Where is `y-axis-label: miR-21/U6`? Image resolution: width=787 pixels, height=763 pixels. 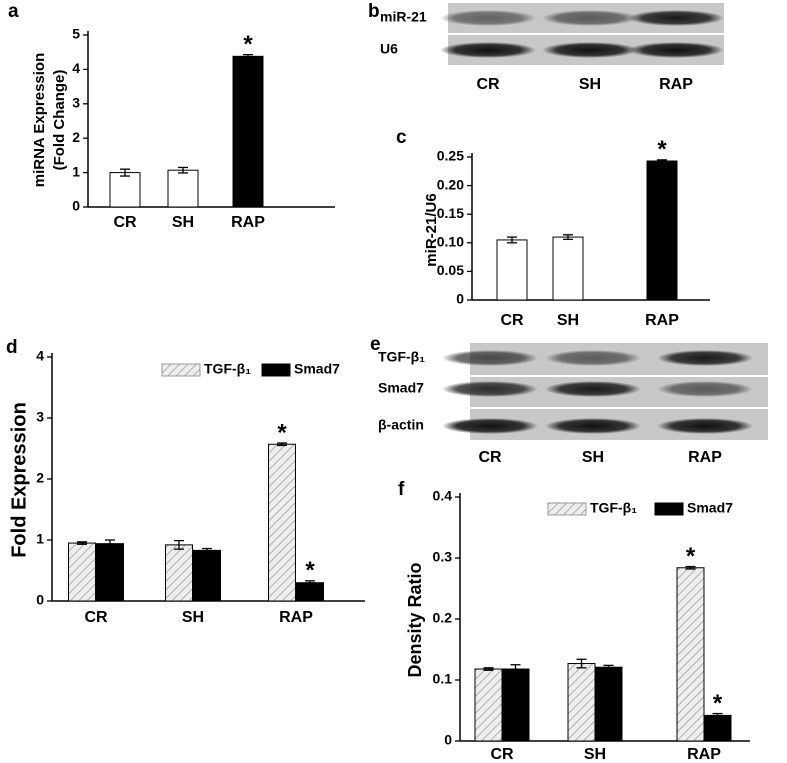 y-axis-label: miR-21/U6 is located at coordinates (431, 229).